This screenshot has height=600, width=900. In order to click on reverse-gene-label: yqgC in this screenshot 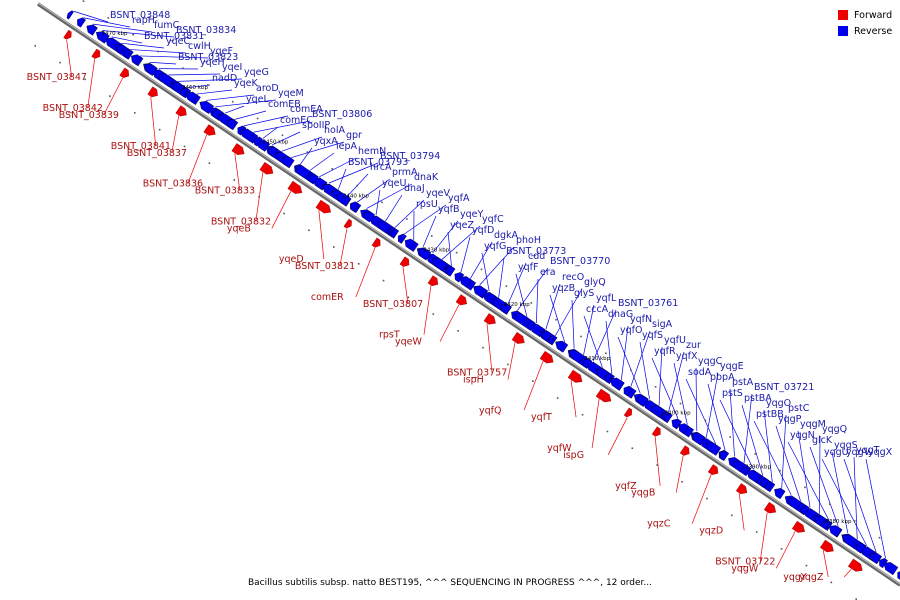, I will do `click(710, 361)`.